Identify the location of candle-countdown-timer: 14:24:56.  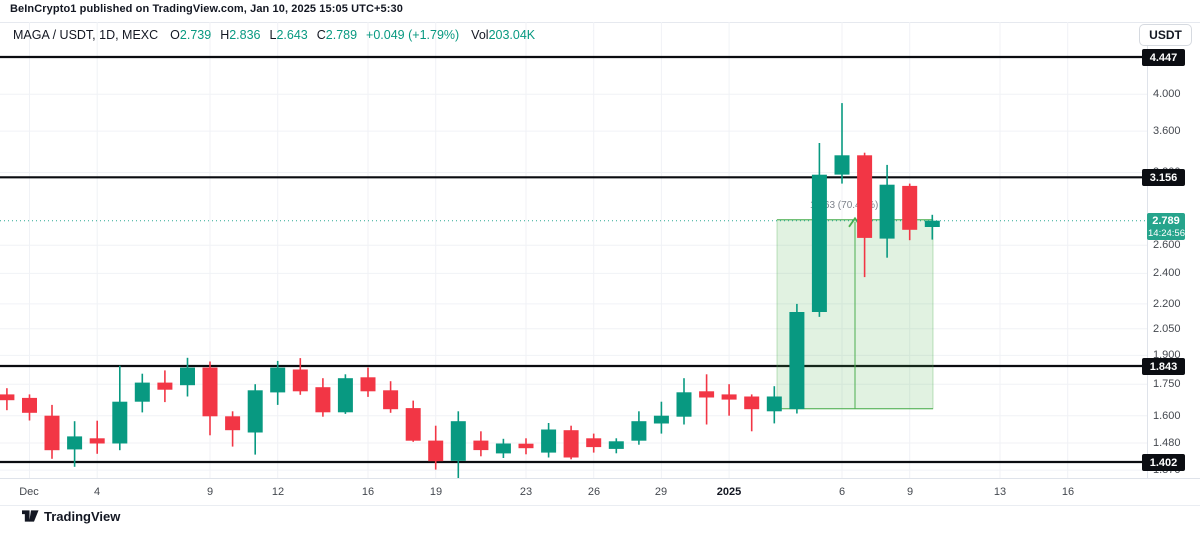
(1166, 233).